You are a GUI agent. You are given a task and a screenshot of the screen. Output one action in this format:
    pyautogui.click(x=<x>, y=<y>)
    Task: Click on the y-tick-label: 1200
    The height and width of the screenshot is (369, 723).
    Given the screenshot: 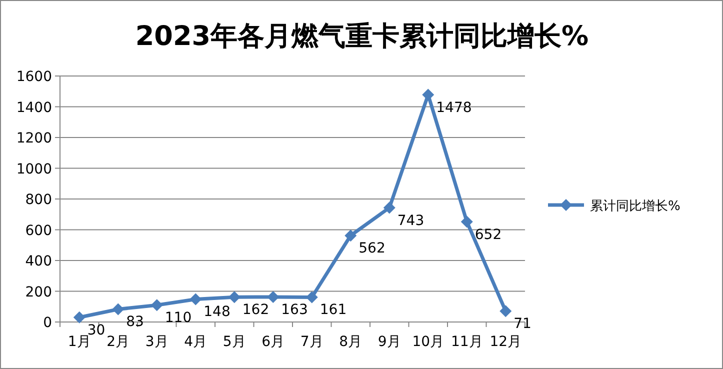 What is the action you would take?
    pyautogui.click(x=34, y=138)
    